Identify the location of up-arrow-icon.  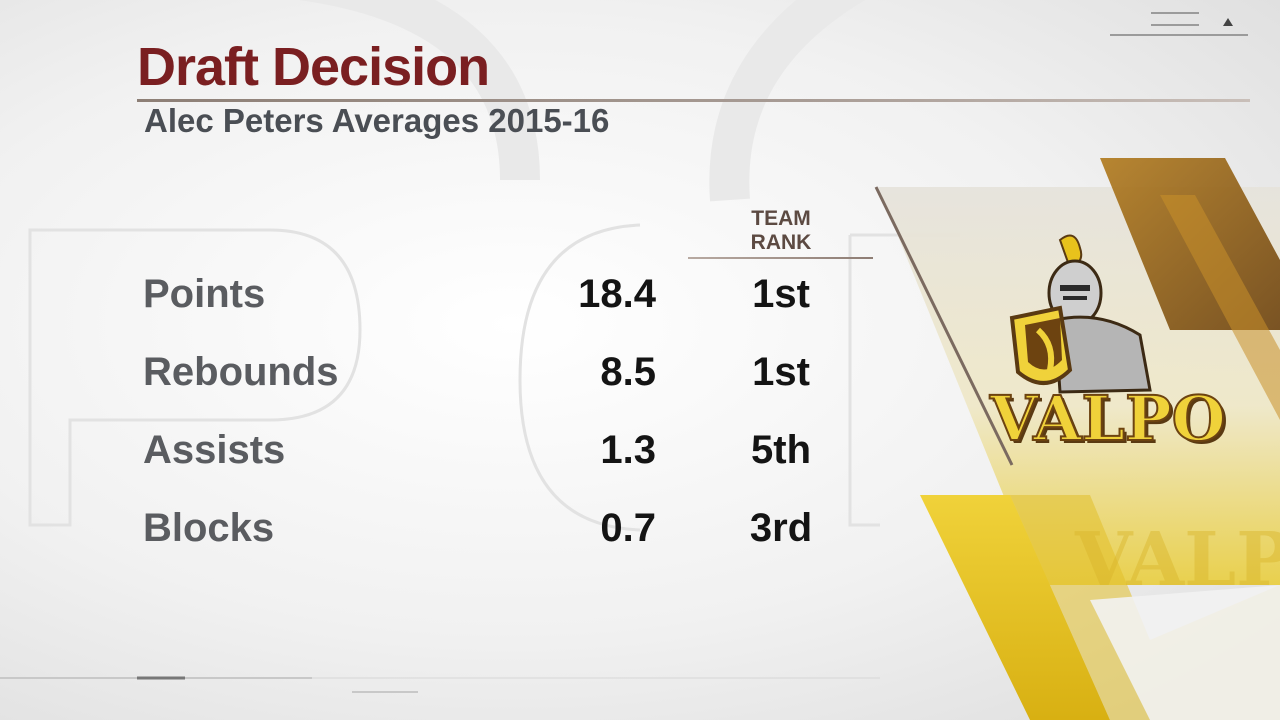
(1228, 22).